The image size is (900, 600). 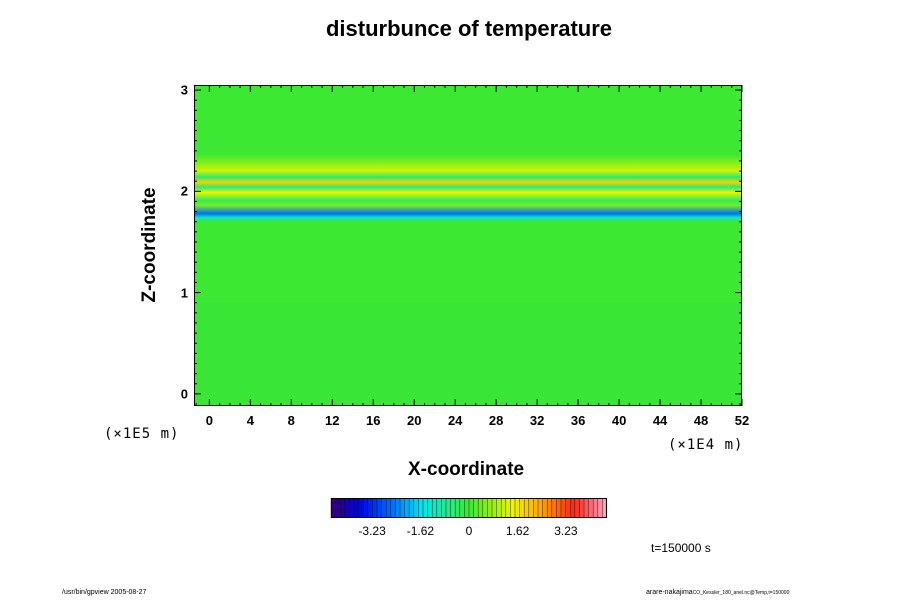 What do you see at coordinates (466, 469) in the screenshot?
I see `x-axis-label: X-coordinate` at bounding box center [466, 469].